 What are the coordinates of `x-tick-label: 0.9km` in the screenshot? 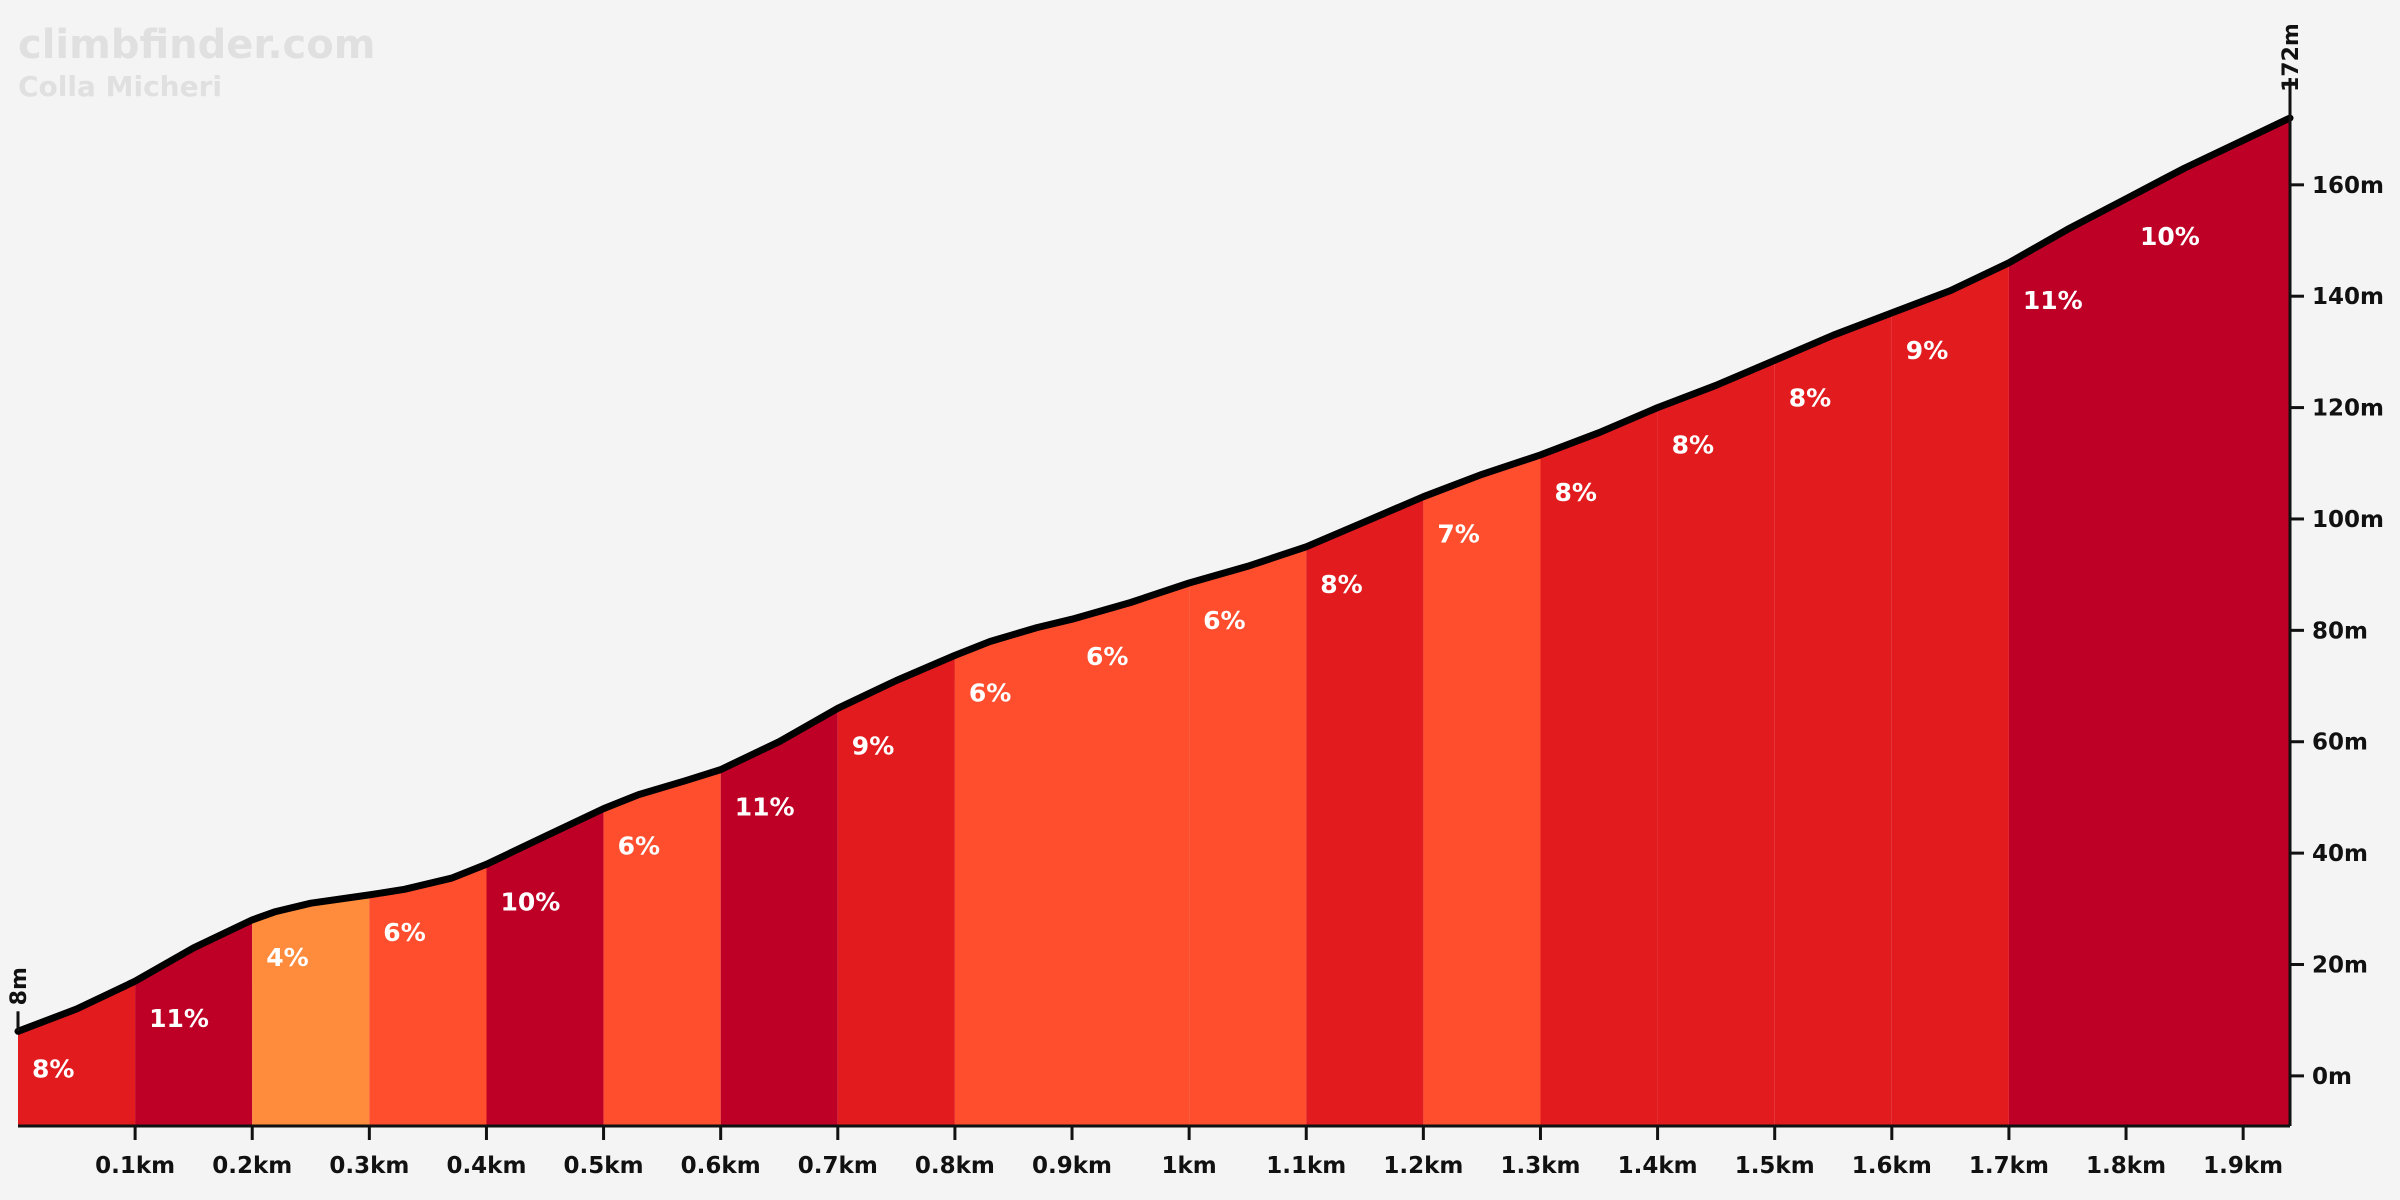 It's located at (1072, 1166).